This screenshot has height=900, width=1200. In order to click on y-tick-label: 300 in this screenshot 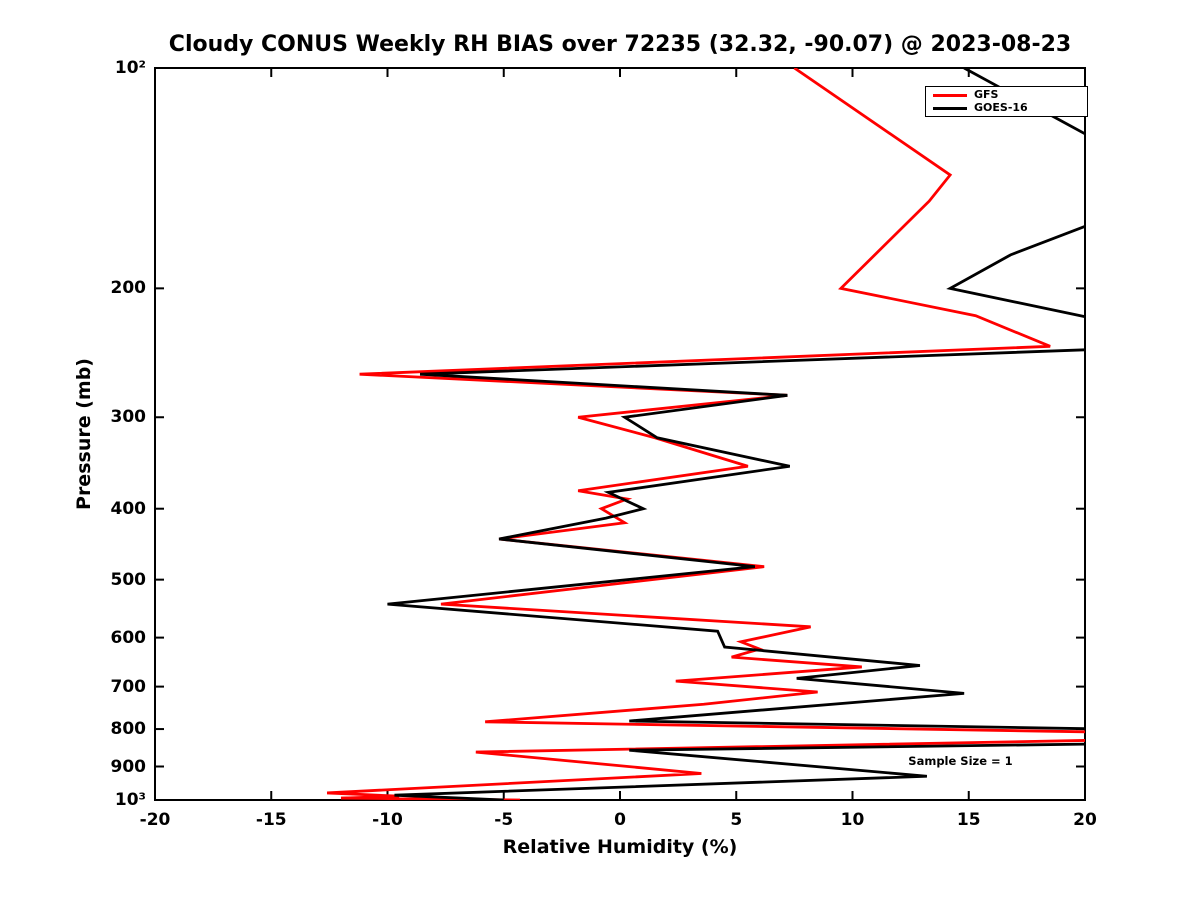, I will do `click(128, 417)`.